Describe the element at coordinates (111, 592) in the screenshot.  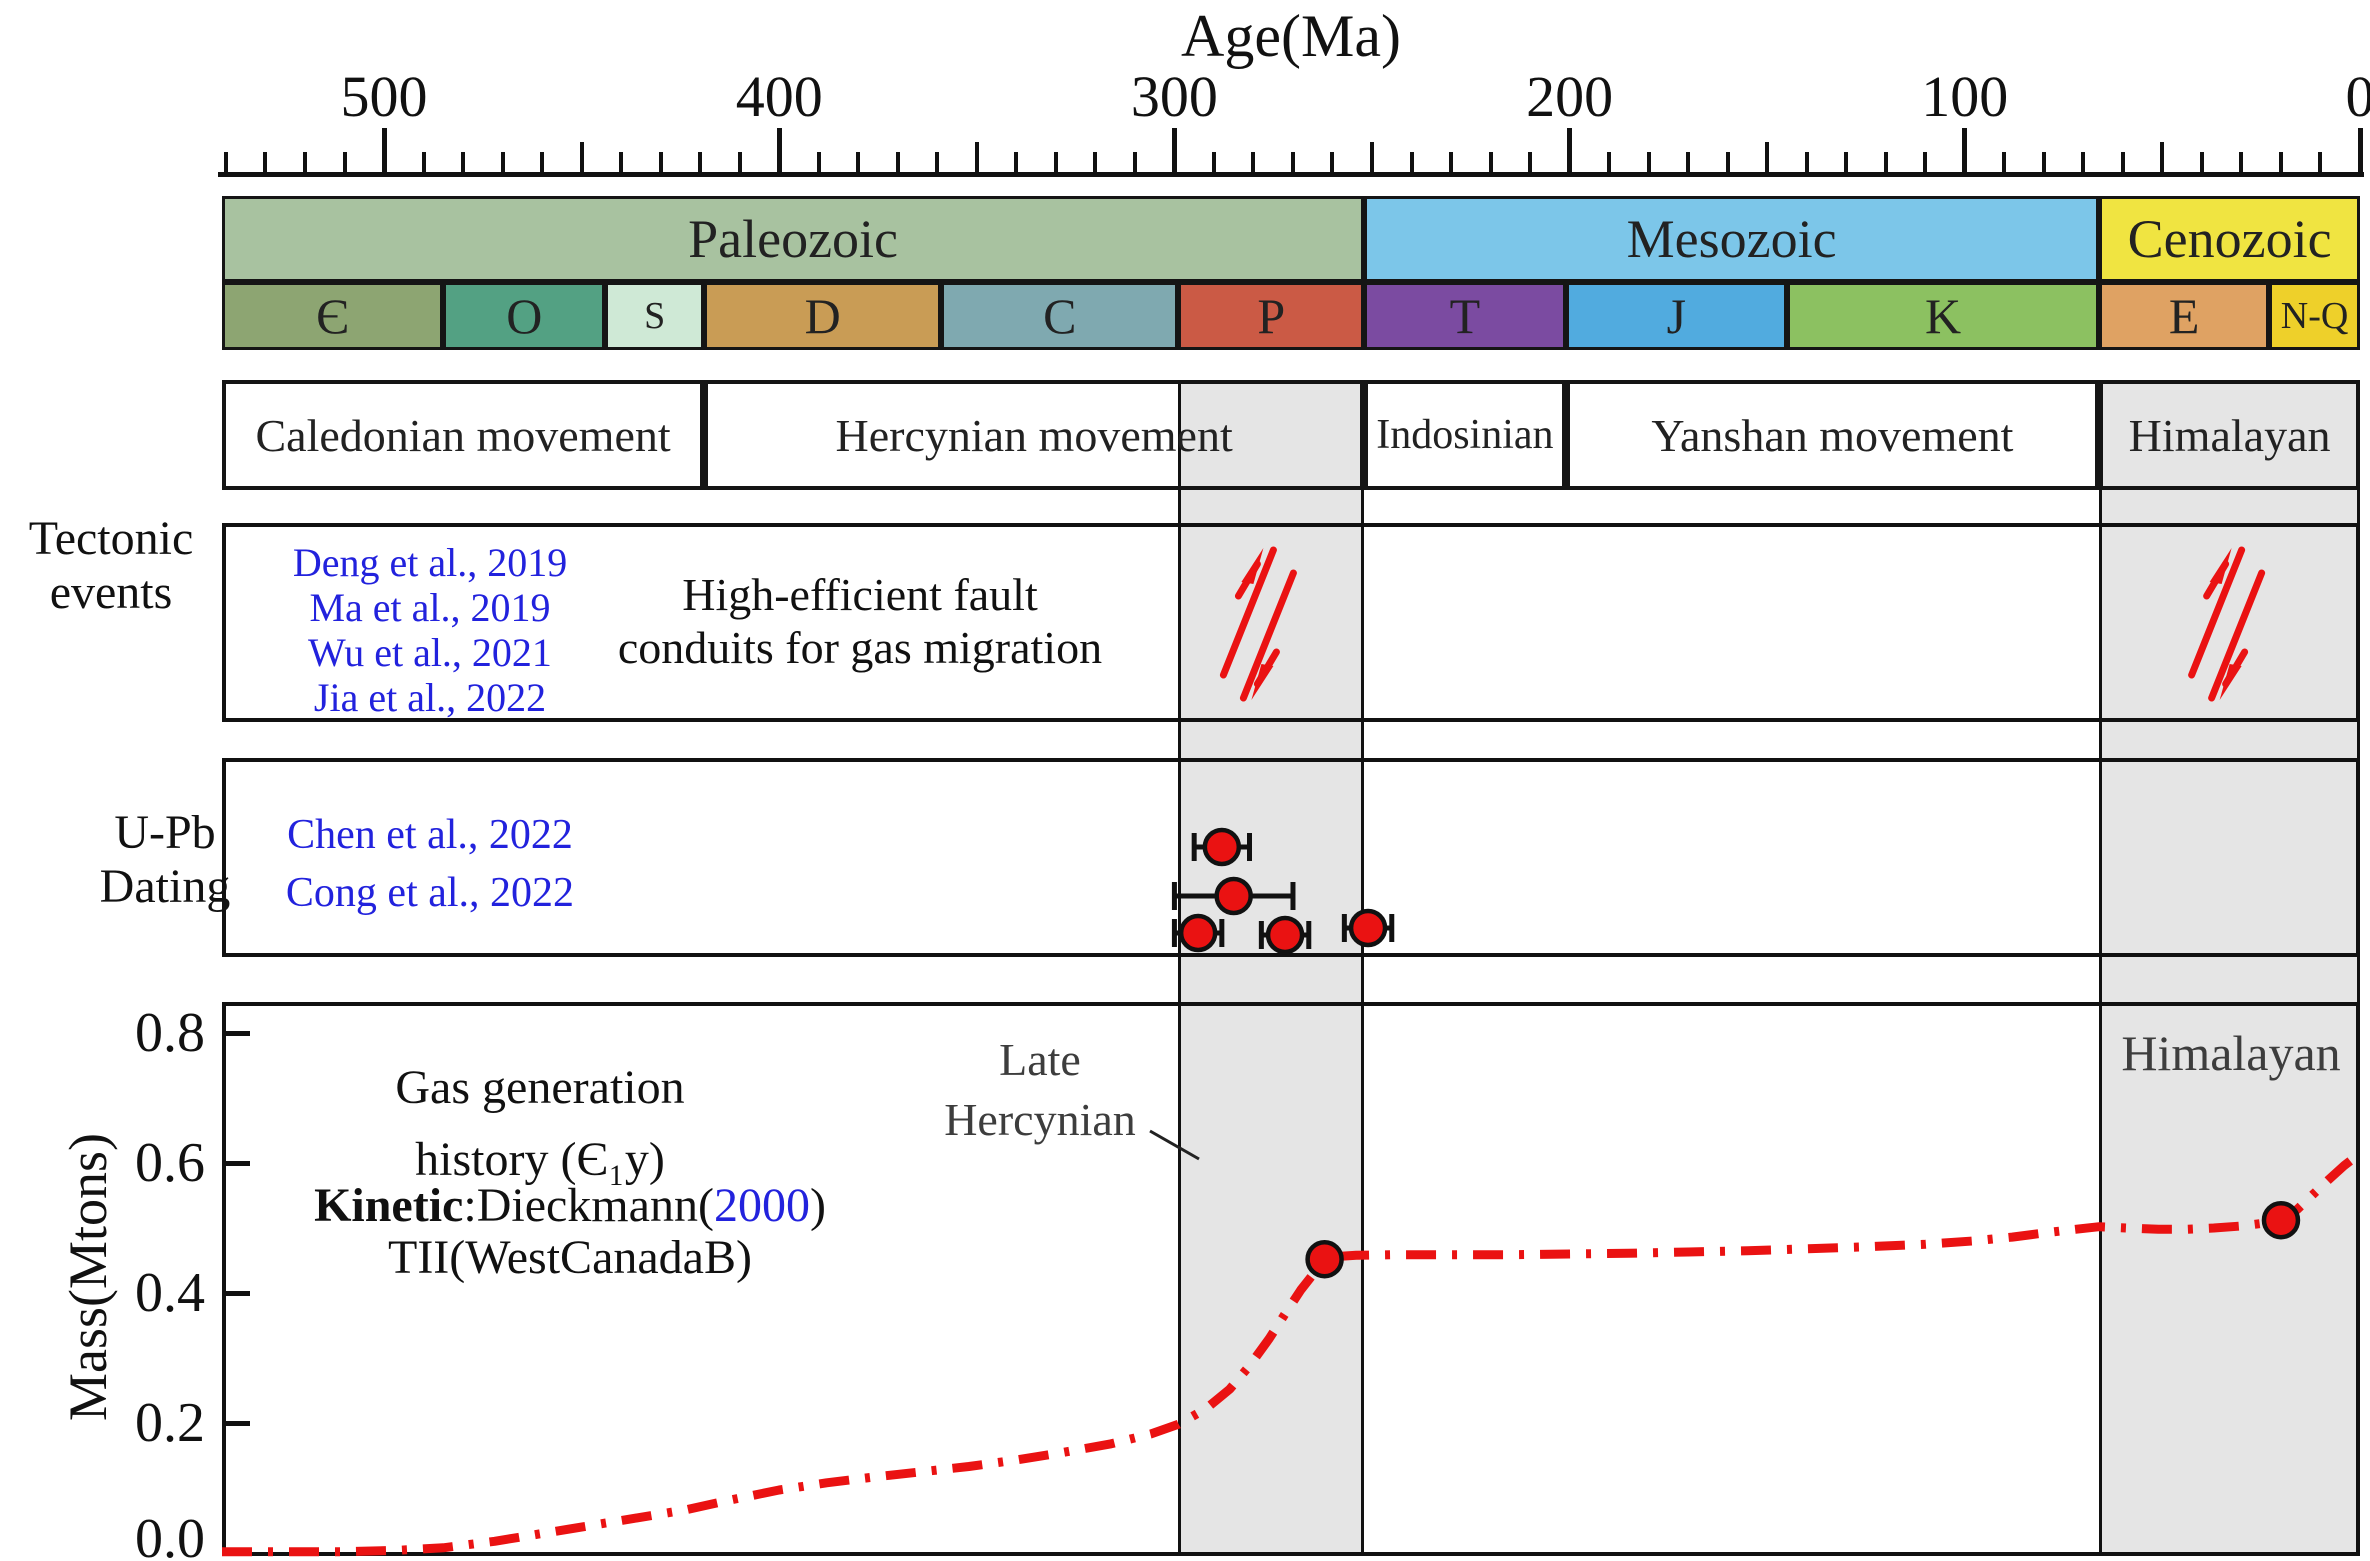
I see `tectonic-label-line2: events` at that location.